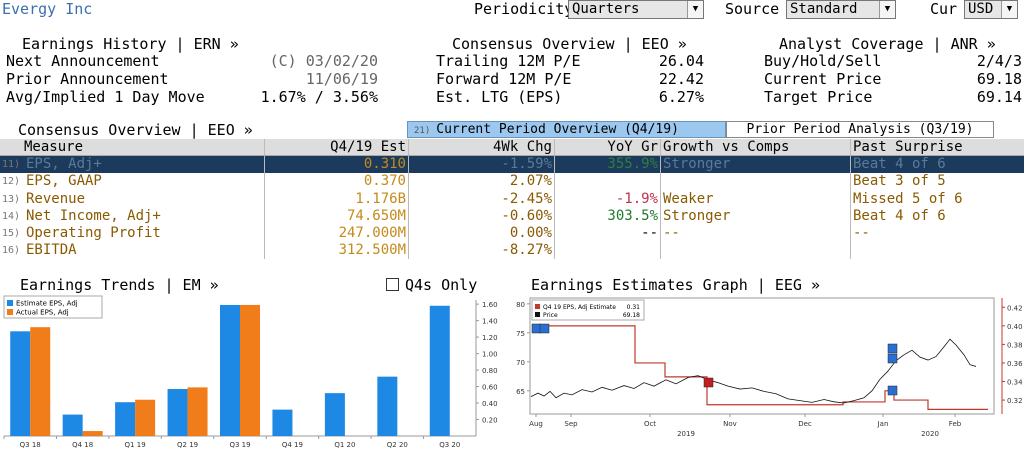 The width and height of the screenshot is (1024, 451). Describe the element at coordinates (135, 130) in the screenshot. I see `table-section-title: Consensus Overview | EEO »` at that location.